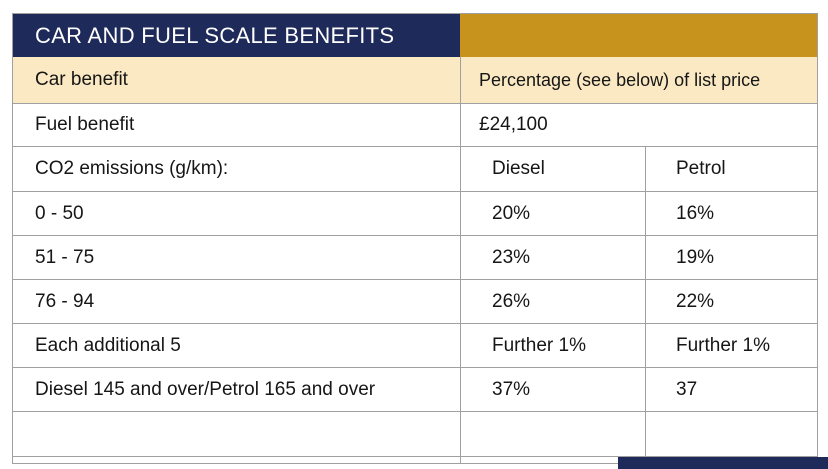 The image size is (828, 469). I want to click on fuel-benefit-row: Fuel benefit £24,100, so click(415, 125).